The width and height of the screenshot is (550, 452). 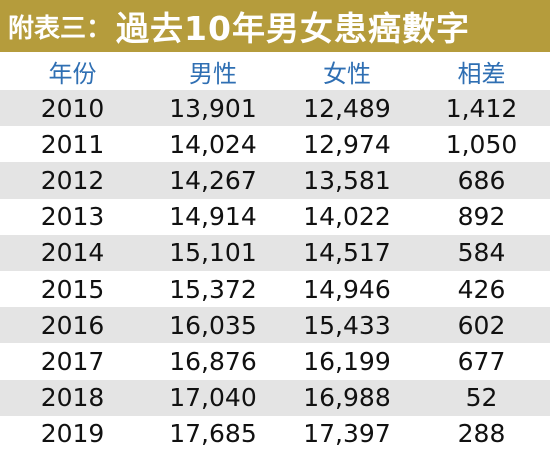 What do you see at coordinates (347, 253) in the screenshot?
I see `table-cell: 14,517` at bounding box center [347, 253].